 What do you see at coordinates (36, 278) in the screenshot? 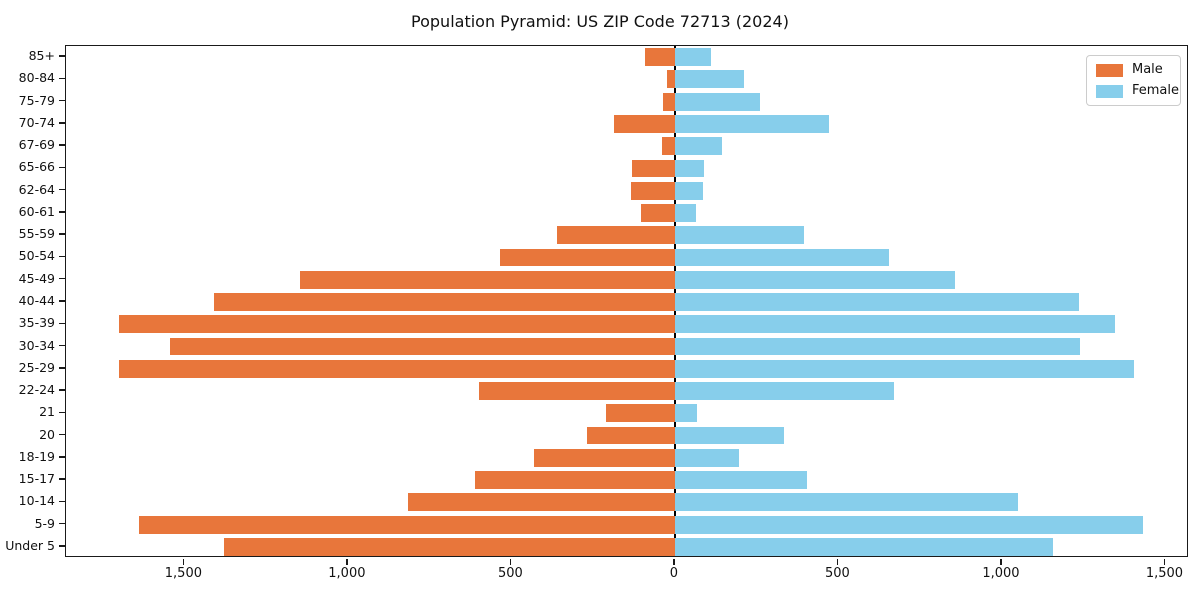
I see `age-group-label: 45-49` at bounding box center [36, 278].